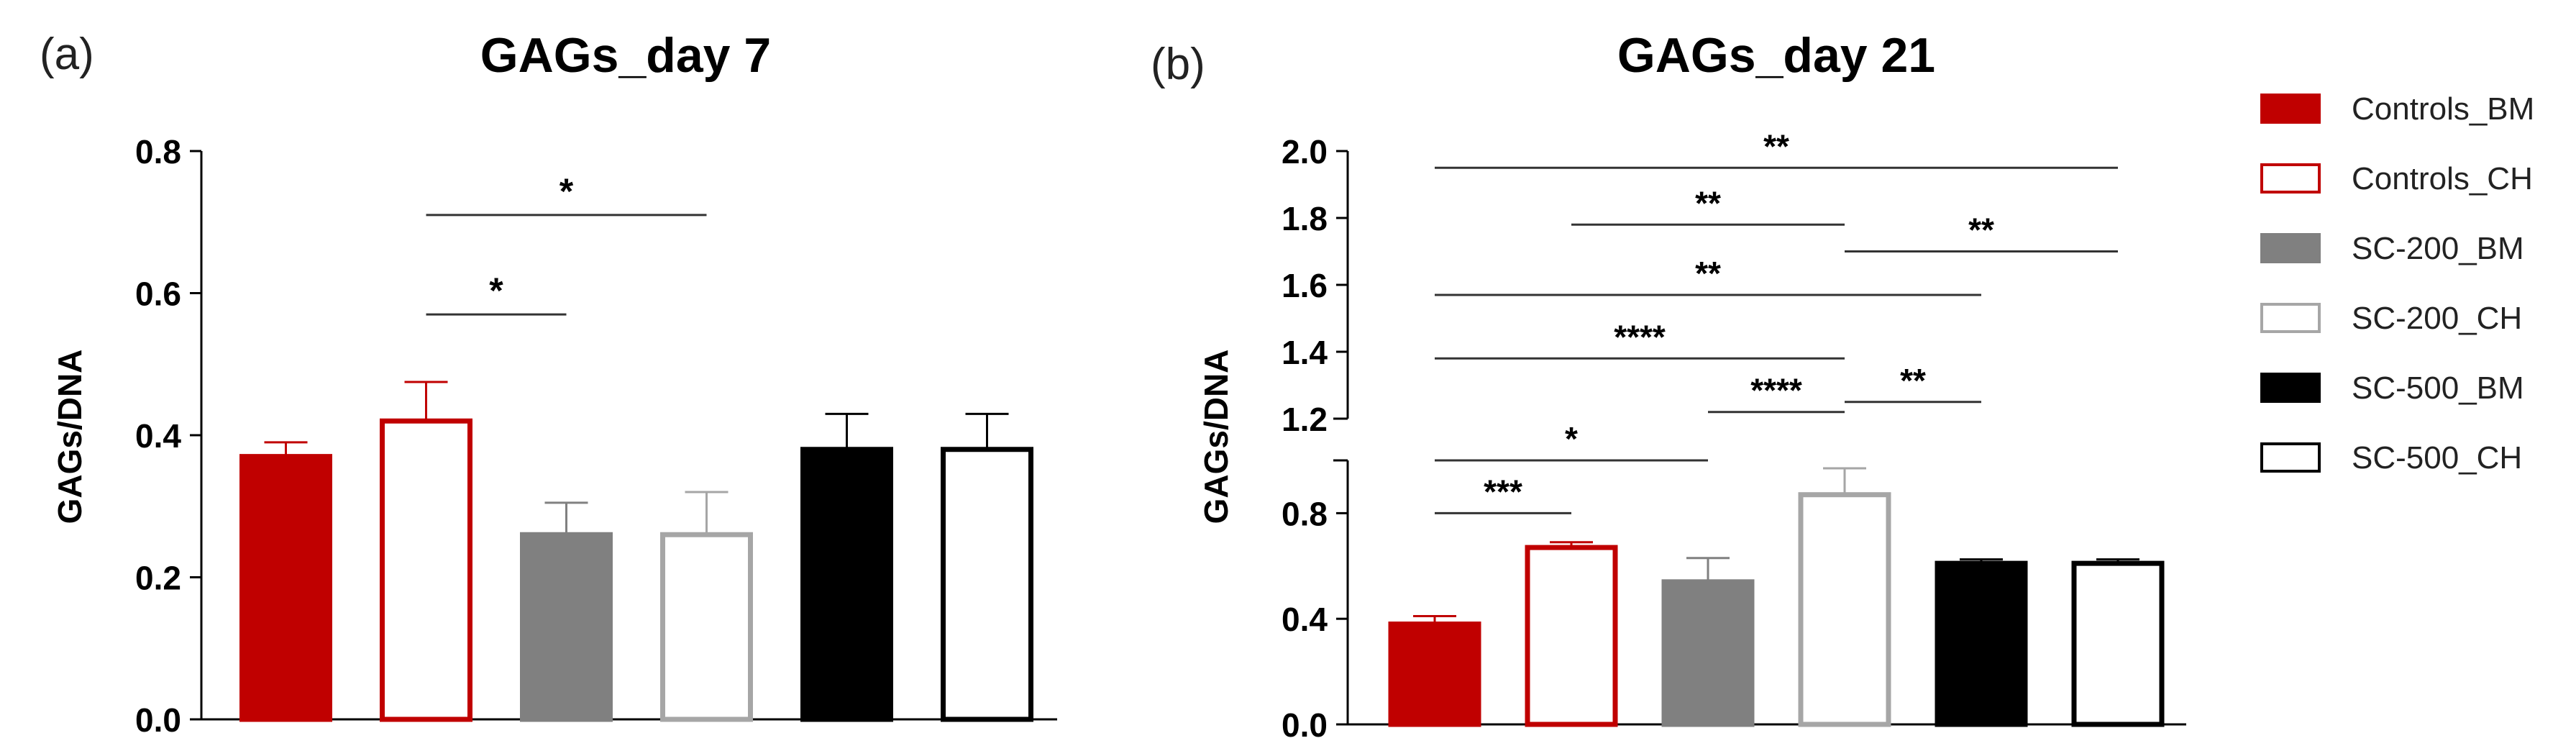 Image resolution: width=2576 pixels, height=751 pixels. Describe the element at coordinates (1305, 419) in the screenshot. I see `y-tick-label: 1.2` at that location.